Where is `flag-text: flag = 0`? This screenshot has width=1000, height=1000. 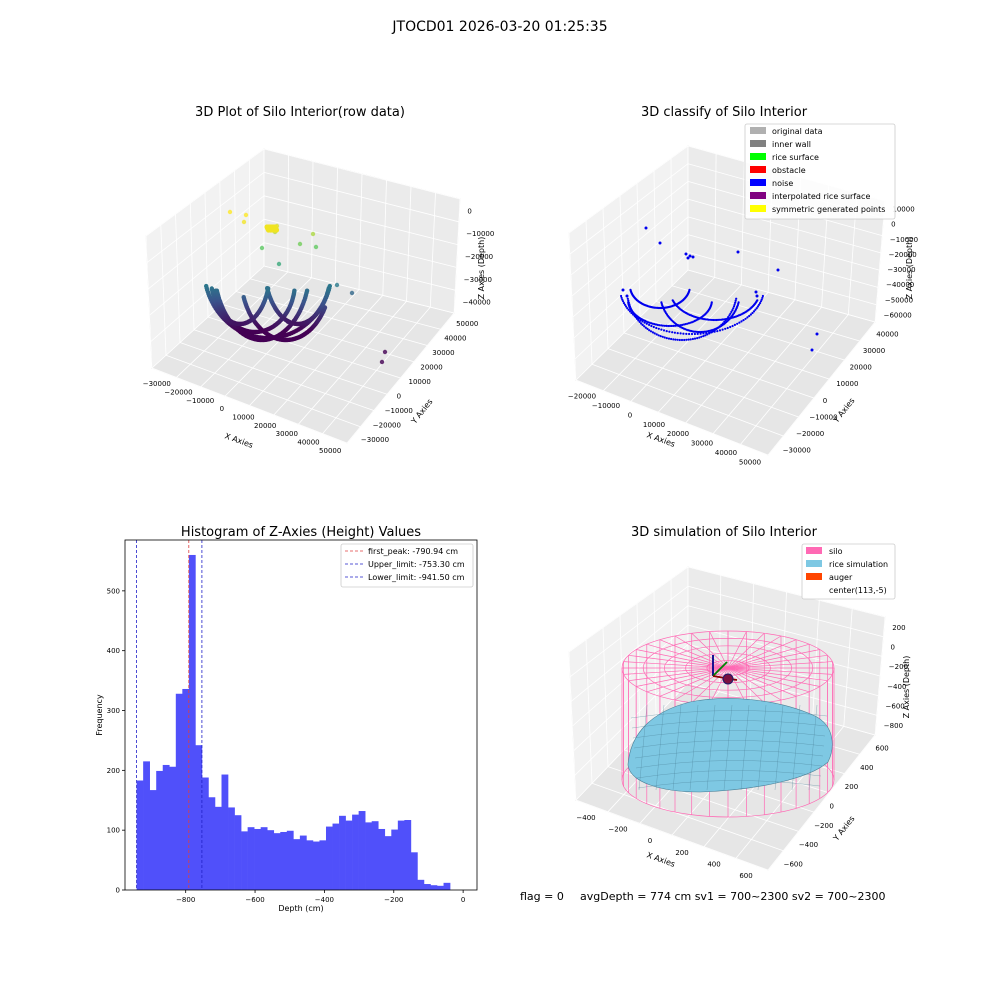
flag-text: flag = 0 is located at coordinates (542, 896).